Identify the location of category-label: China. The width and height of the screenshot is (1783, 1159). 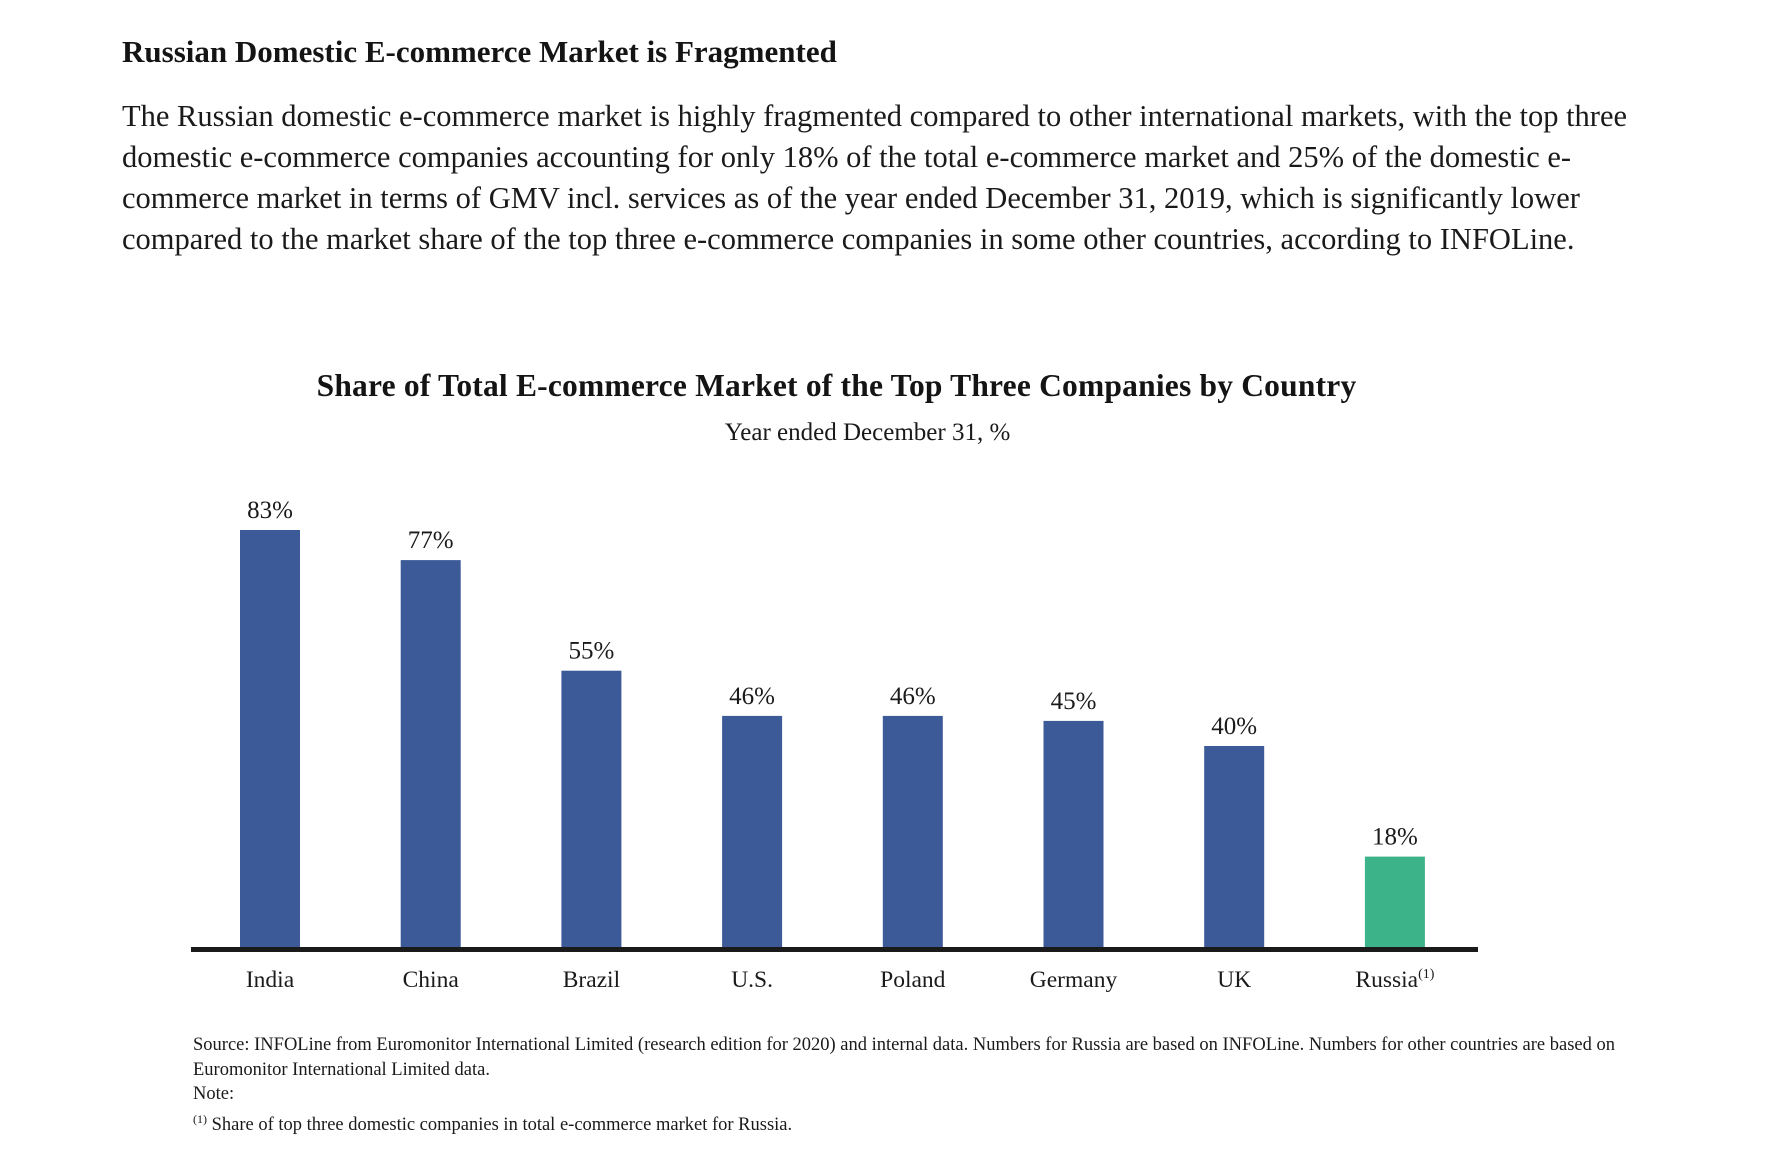
(431, 980).